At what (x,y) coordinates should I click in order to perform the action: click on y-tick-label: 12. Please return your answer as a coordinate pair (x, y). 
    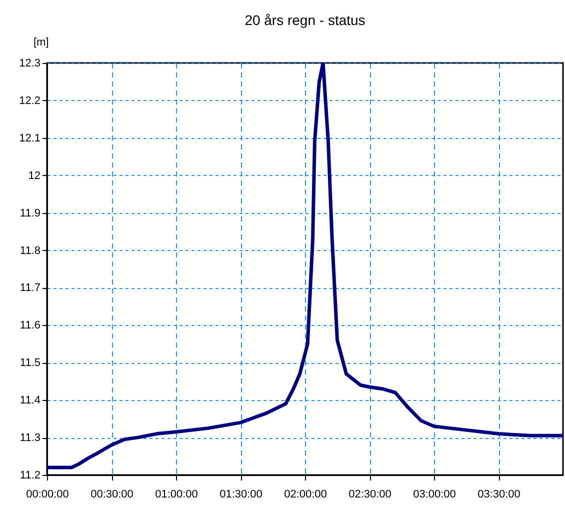
    Looking at the image, I should click on (34, 176).